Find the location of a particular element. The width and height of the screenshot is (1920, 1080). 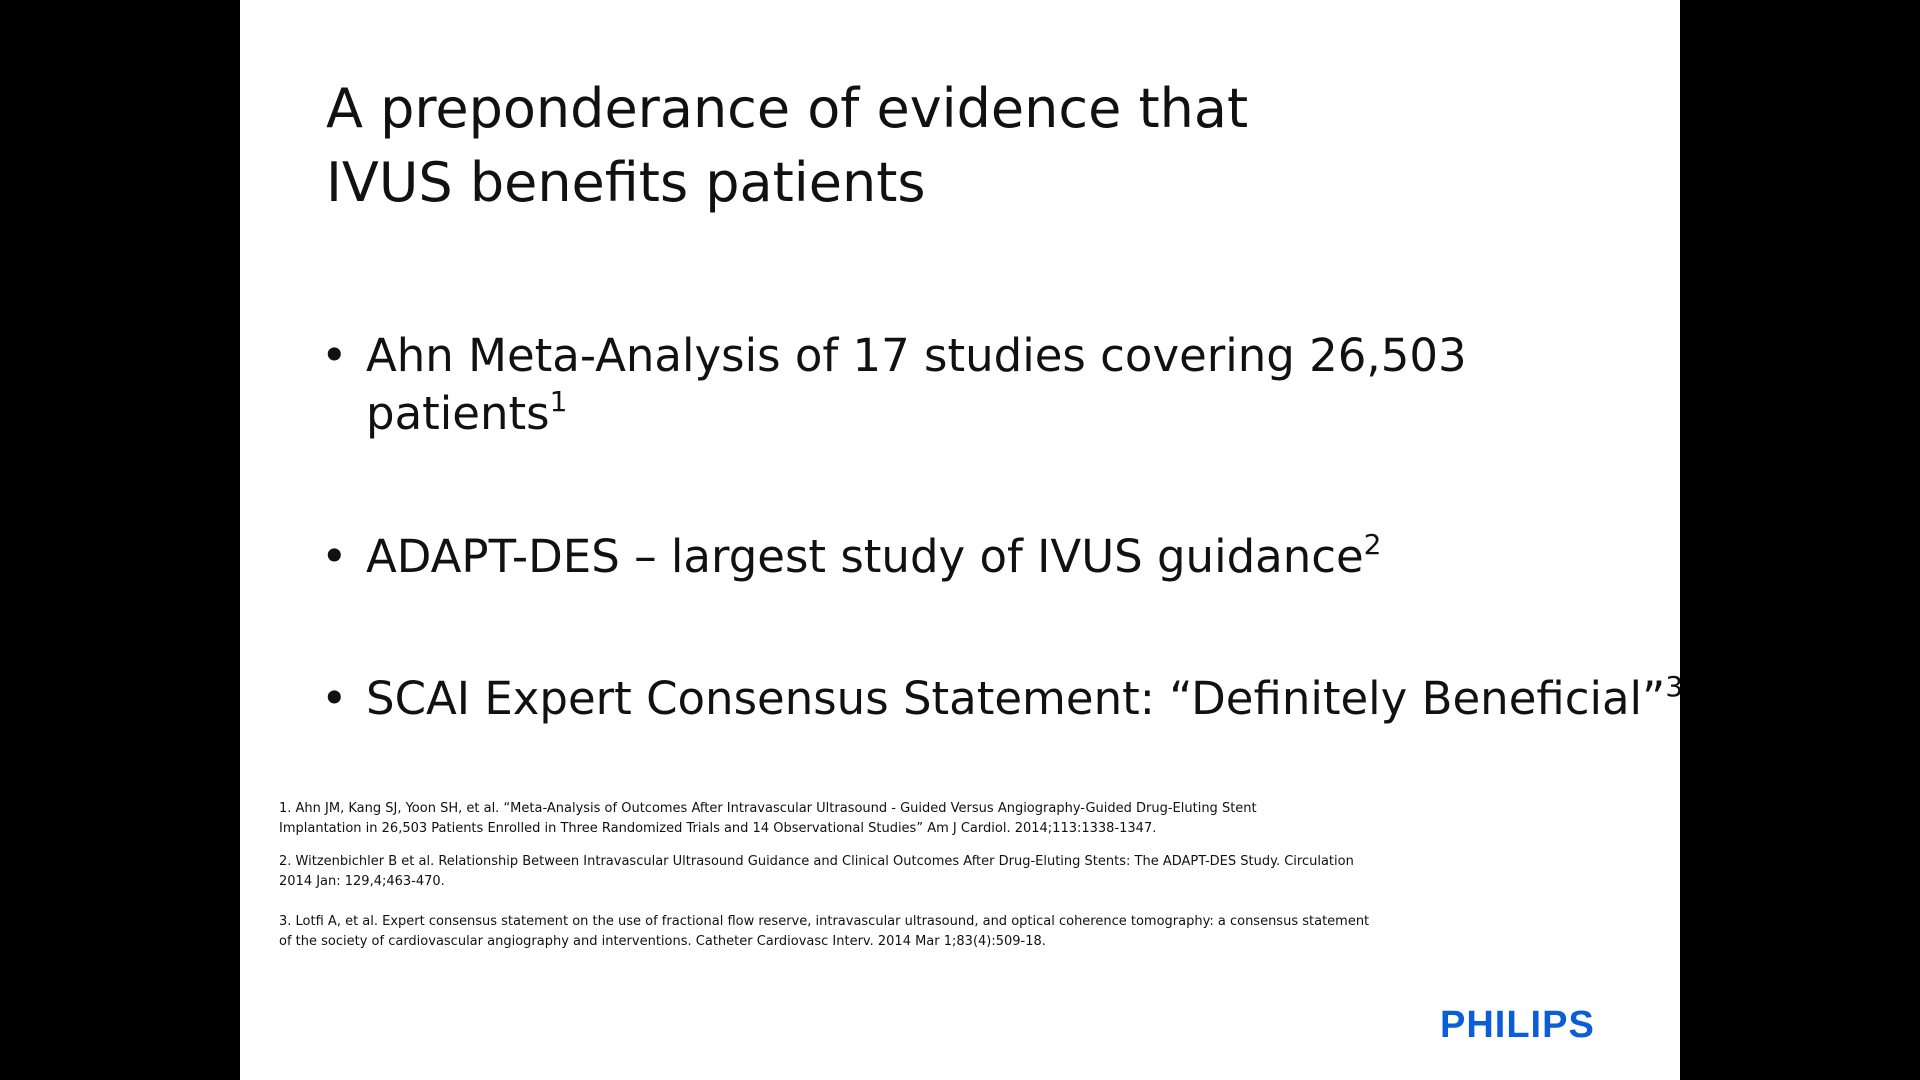

reference-line: 2014 Jan: 129,4;463-470. is located at coordinates (362, 881).